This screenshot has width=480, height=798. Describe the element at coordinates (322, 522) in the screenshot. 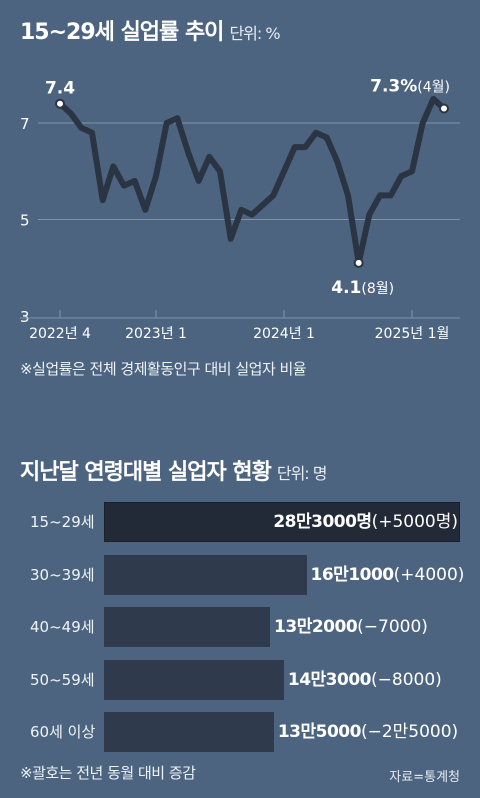

I see `bar-value-number: 28만3000명` at that location.